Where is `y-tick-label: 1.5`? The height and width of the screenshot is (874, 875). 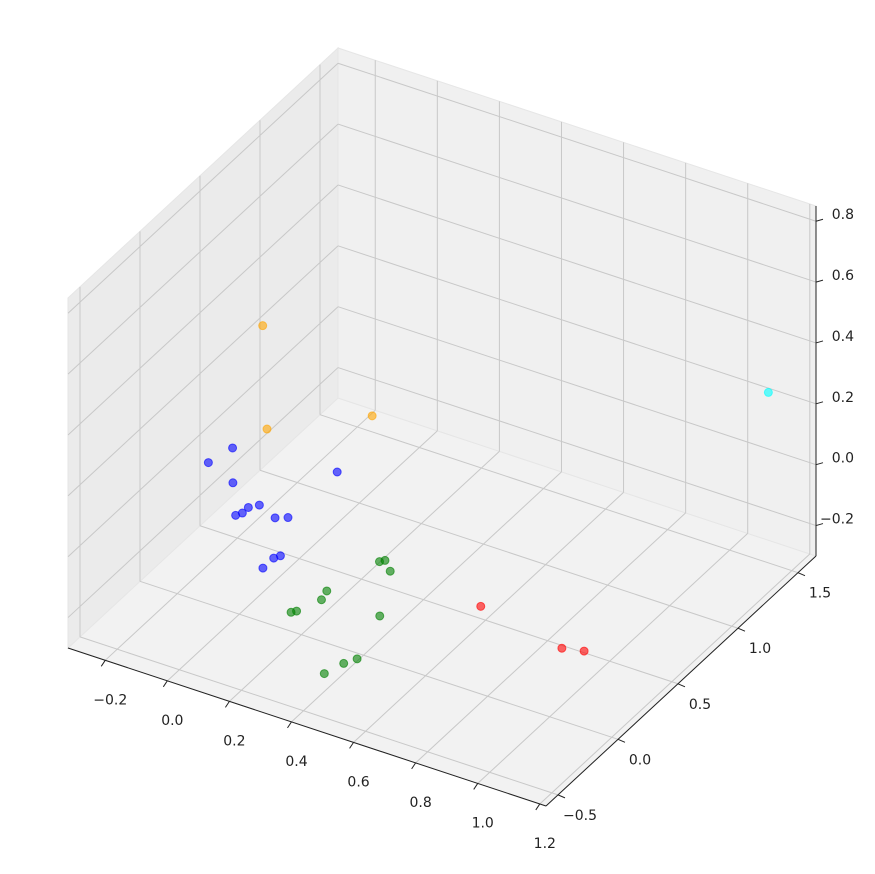
y-tick-label: 1.5 is located at coordinates (820, 594).